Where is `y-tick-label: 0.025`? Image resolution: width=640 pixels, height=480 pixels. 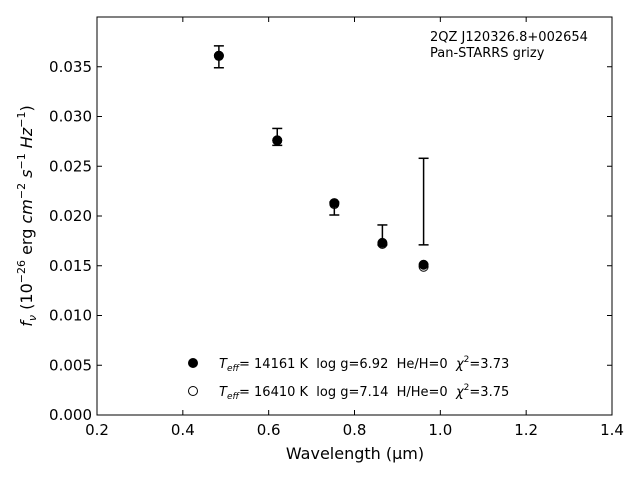
y-tick-label: 0.025 is located at coordinates (70, 166).